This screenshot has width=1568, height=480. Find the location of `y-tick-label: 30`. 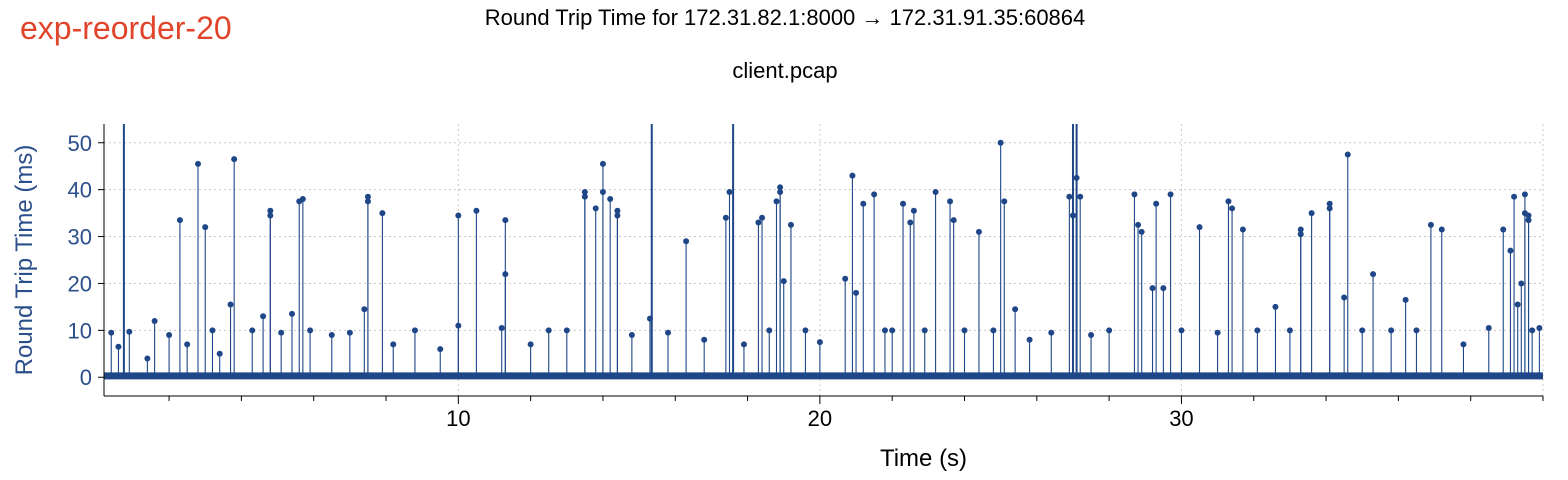

y-tick-label: 30 is located at coordinates (80, 237).